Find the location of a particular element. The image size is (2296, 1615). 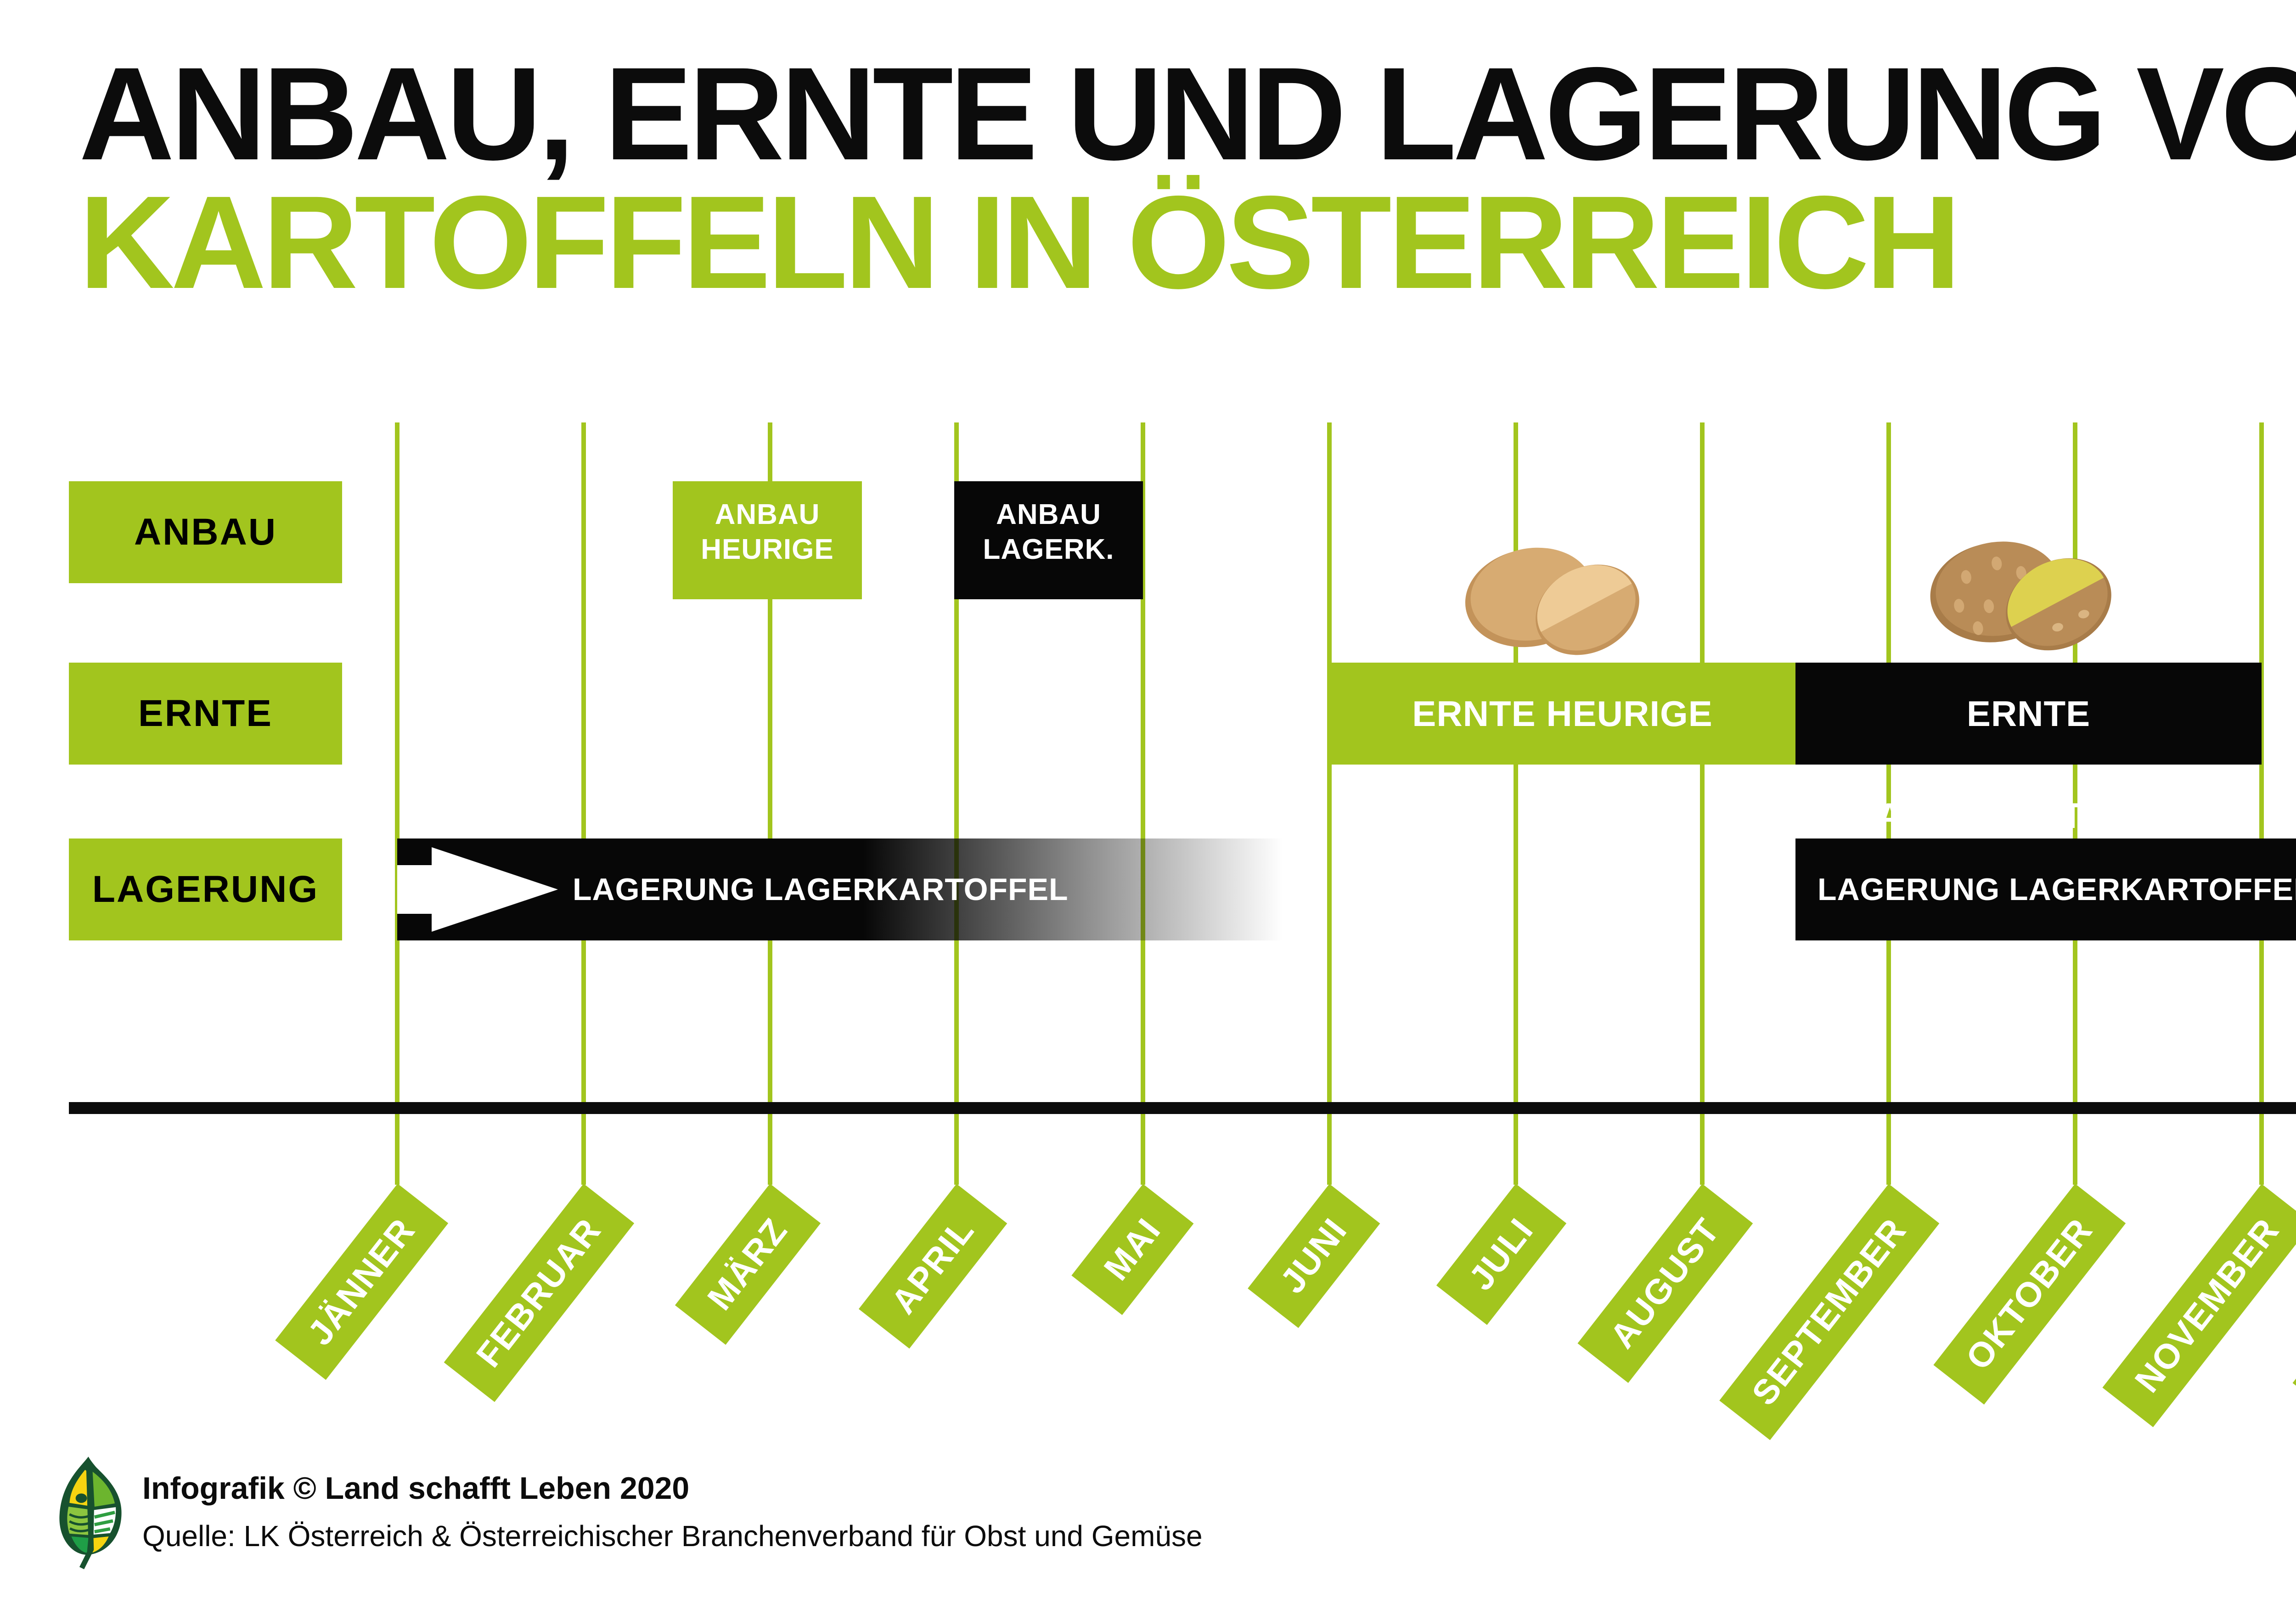

title-line-2: KARTOFFELN IN ÖSTERREICH is located at coordinates (1020, 243).